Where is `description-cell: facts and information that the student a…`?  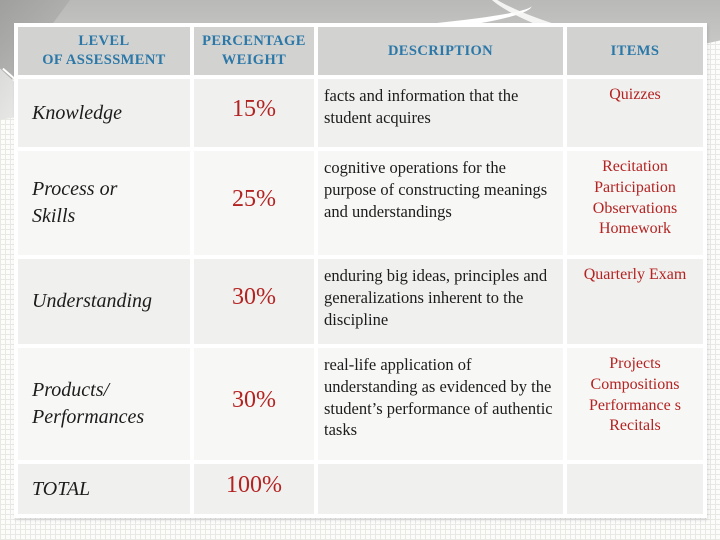 description-cell: facts and information that the student a… is located at coordinates (440, 113).